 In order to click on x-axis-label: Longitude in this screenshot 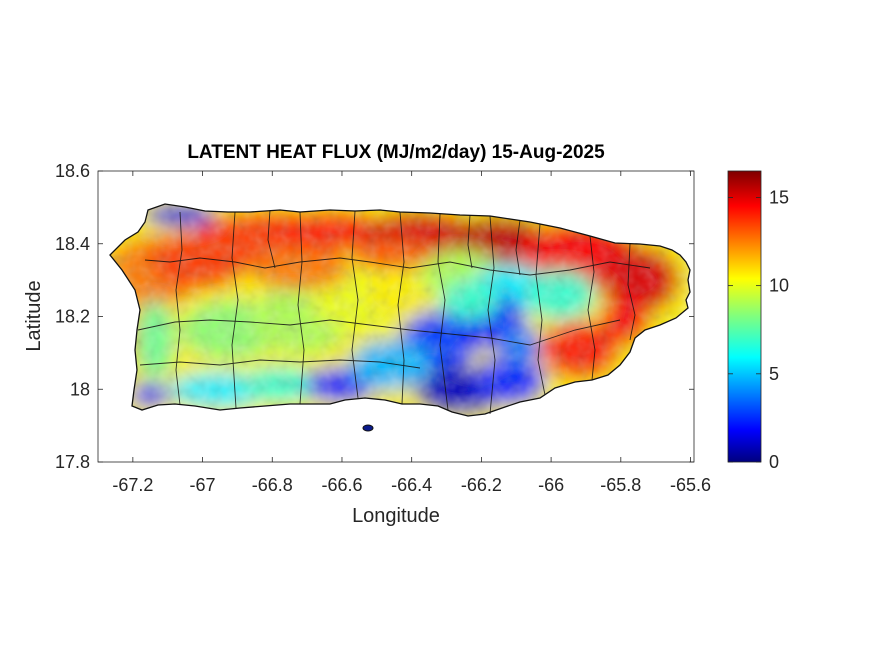, I will do `click(396, 516)`.